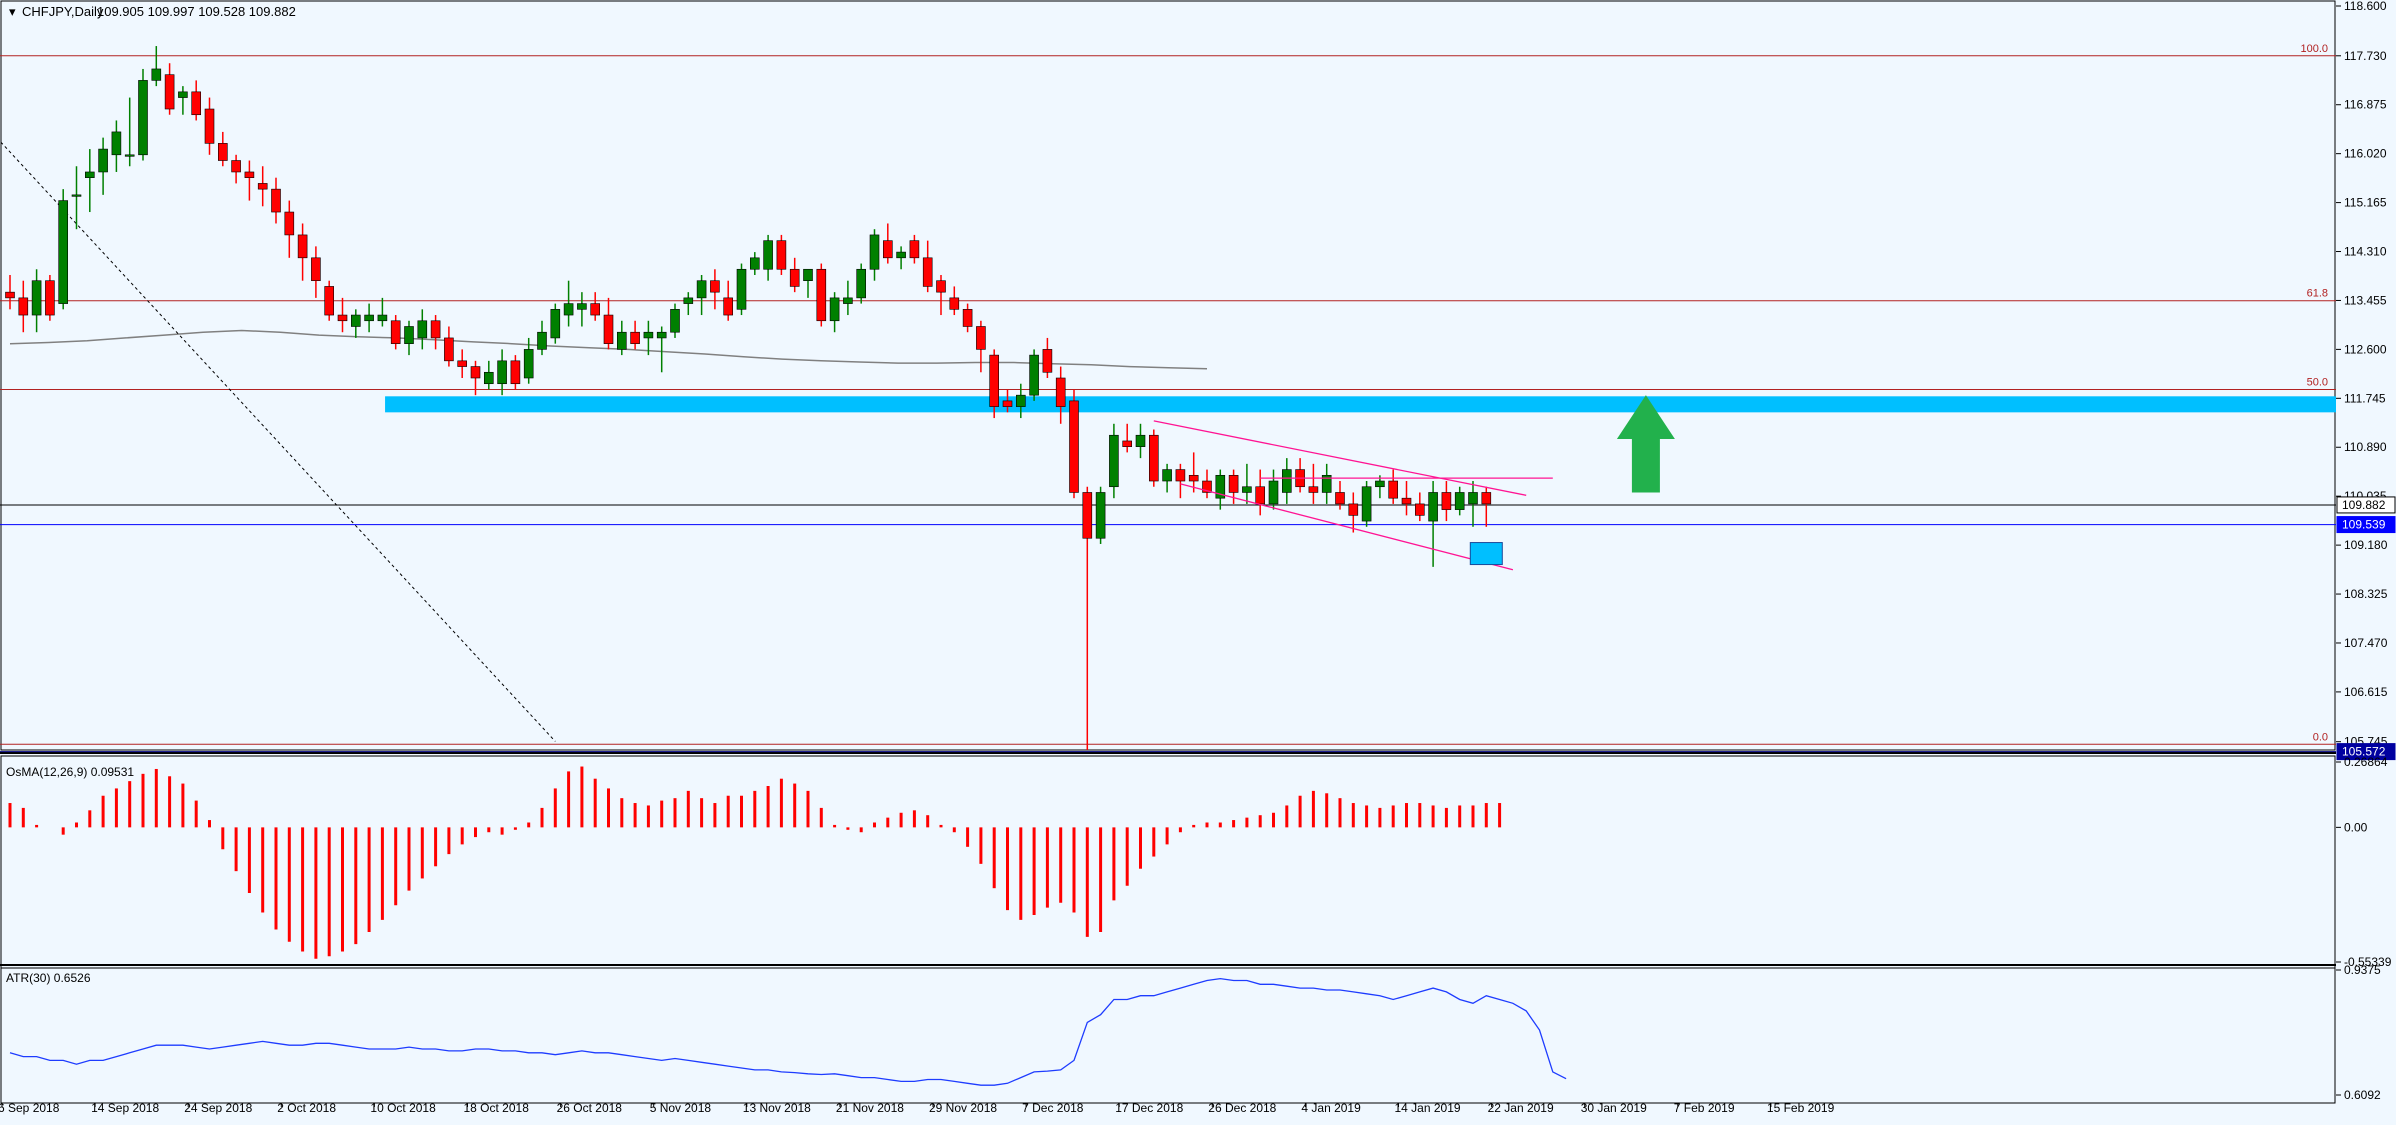 The image size is (2396, 1125). I want to click on up-arrow-icon, so click(1645, 444).